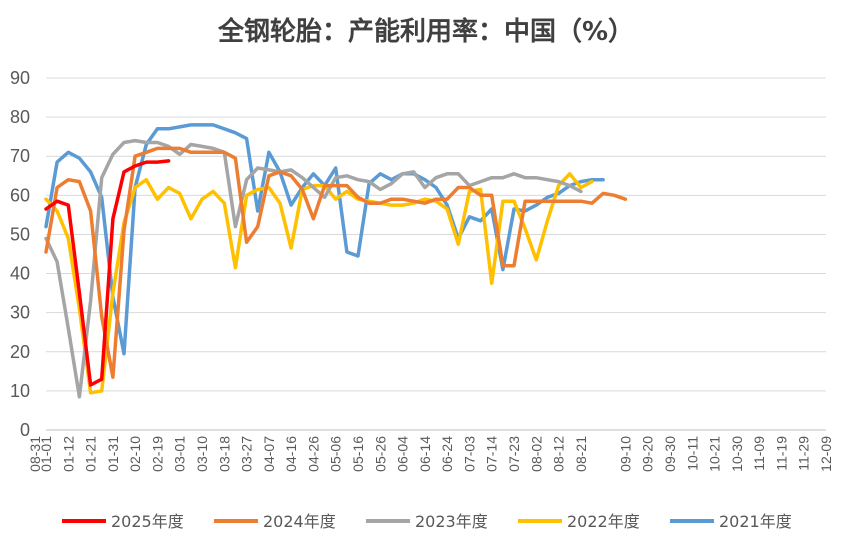 The width and height of the screenshot is (852, 541). What do you see at coordinates (451, 521) in the screenshot?
I see `legend-label: 2023年度` at bounding box center [451, 521].